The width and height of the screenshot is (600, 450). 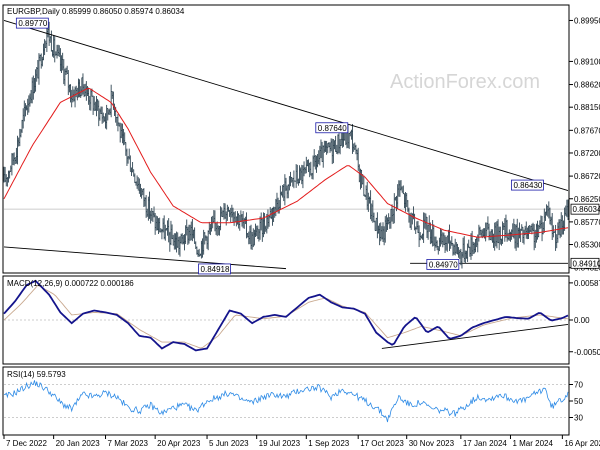 I want to click on rsi-panel: 70 50 30, so click(x=293, y=401).